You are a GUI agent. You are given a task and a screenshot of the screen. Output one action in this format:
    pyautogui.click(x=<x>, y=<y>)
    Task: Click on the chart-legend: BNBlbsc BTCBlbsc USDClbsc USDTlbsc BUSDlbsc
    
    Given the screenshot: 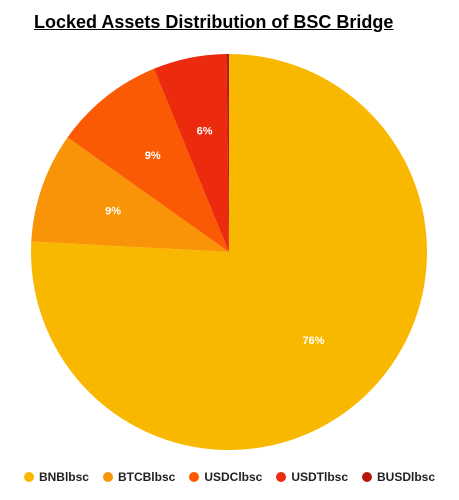 What is the action you would take?
    pyautogui.click(x=229, y=477)
    